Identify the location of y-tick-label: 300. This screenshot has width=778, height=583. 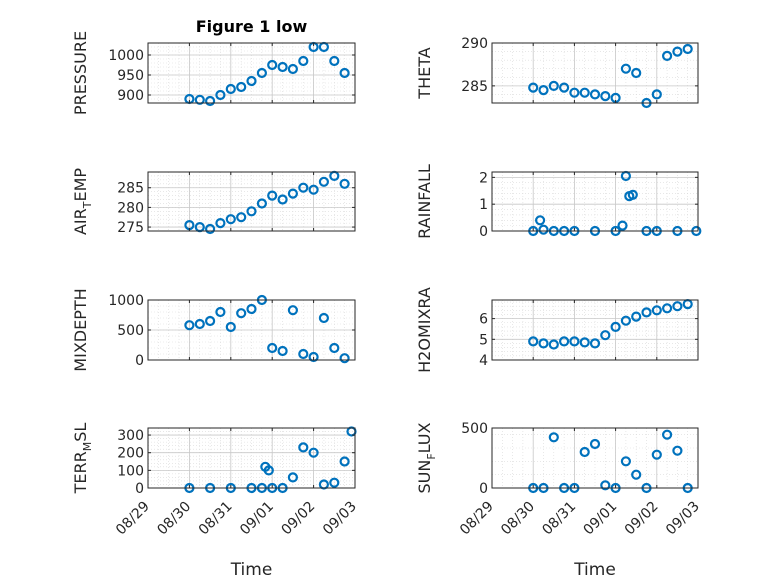
(130, 436).